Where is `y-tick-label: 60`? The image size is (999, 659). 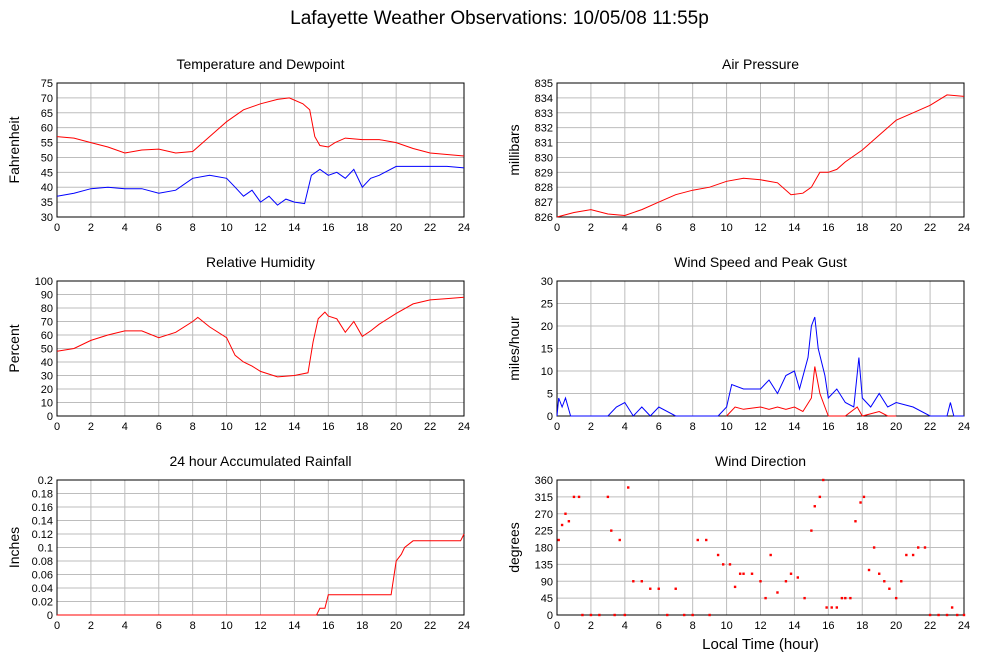 y-tick-label: 60 is located at coordinates (47, 129).